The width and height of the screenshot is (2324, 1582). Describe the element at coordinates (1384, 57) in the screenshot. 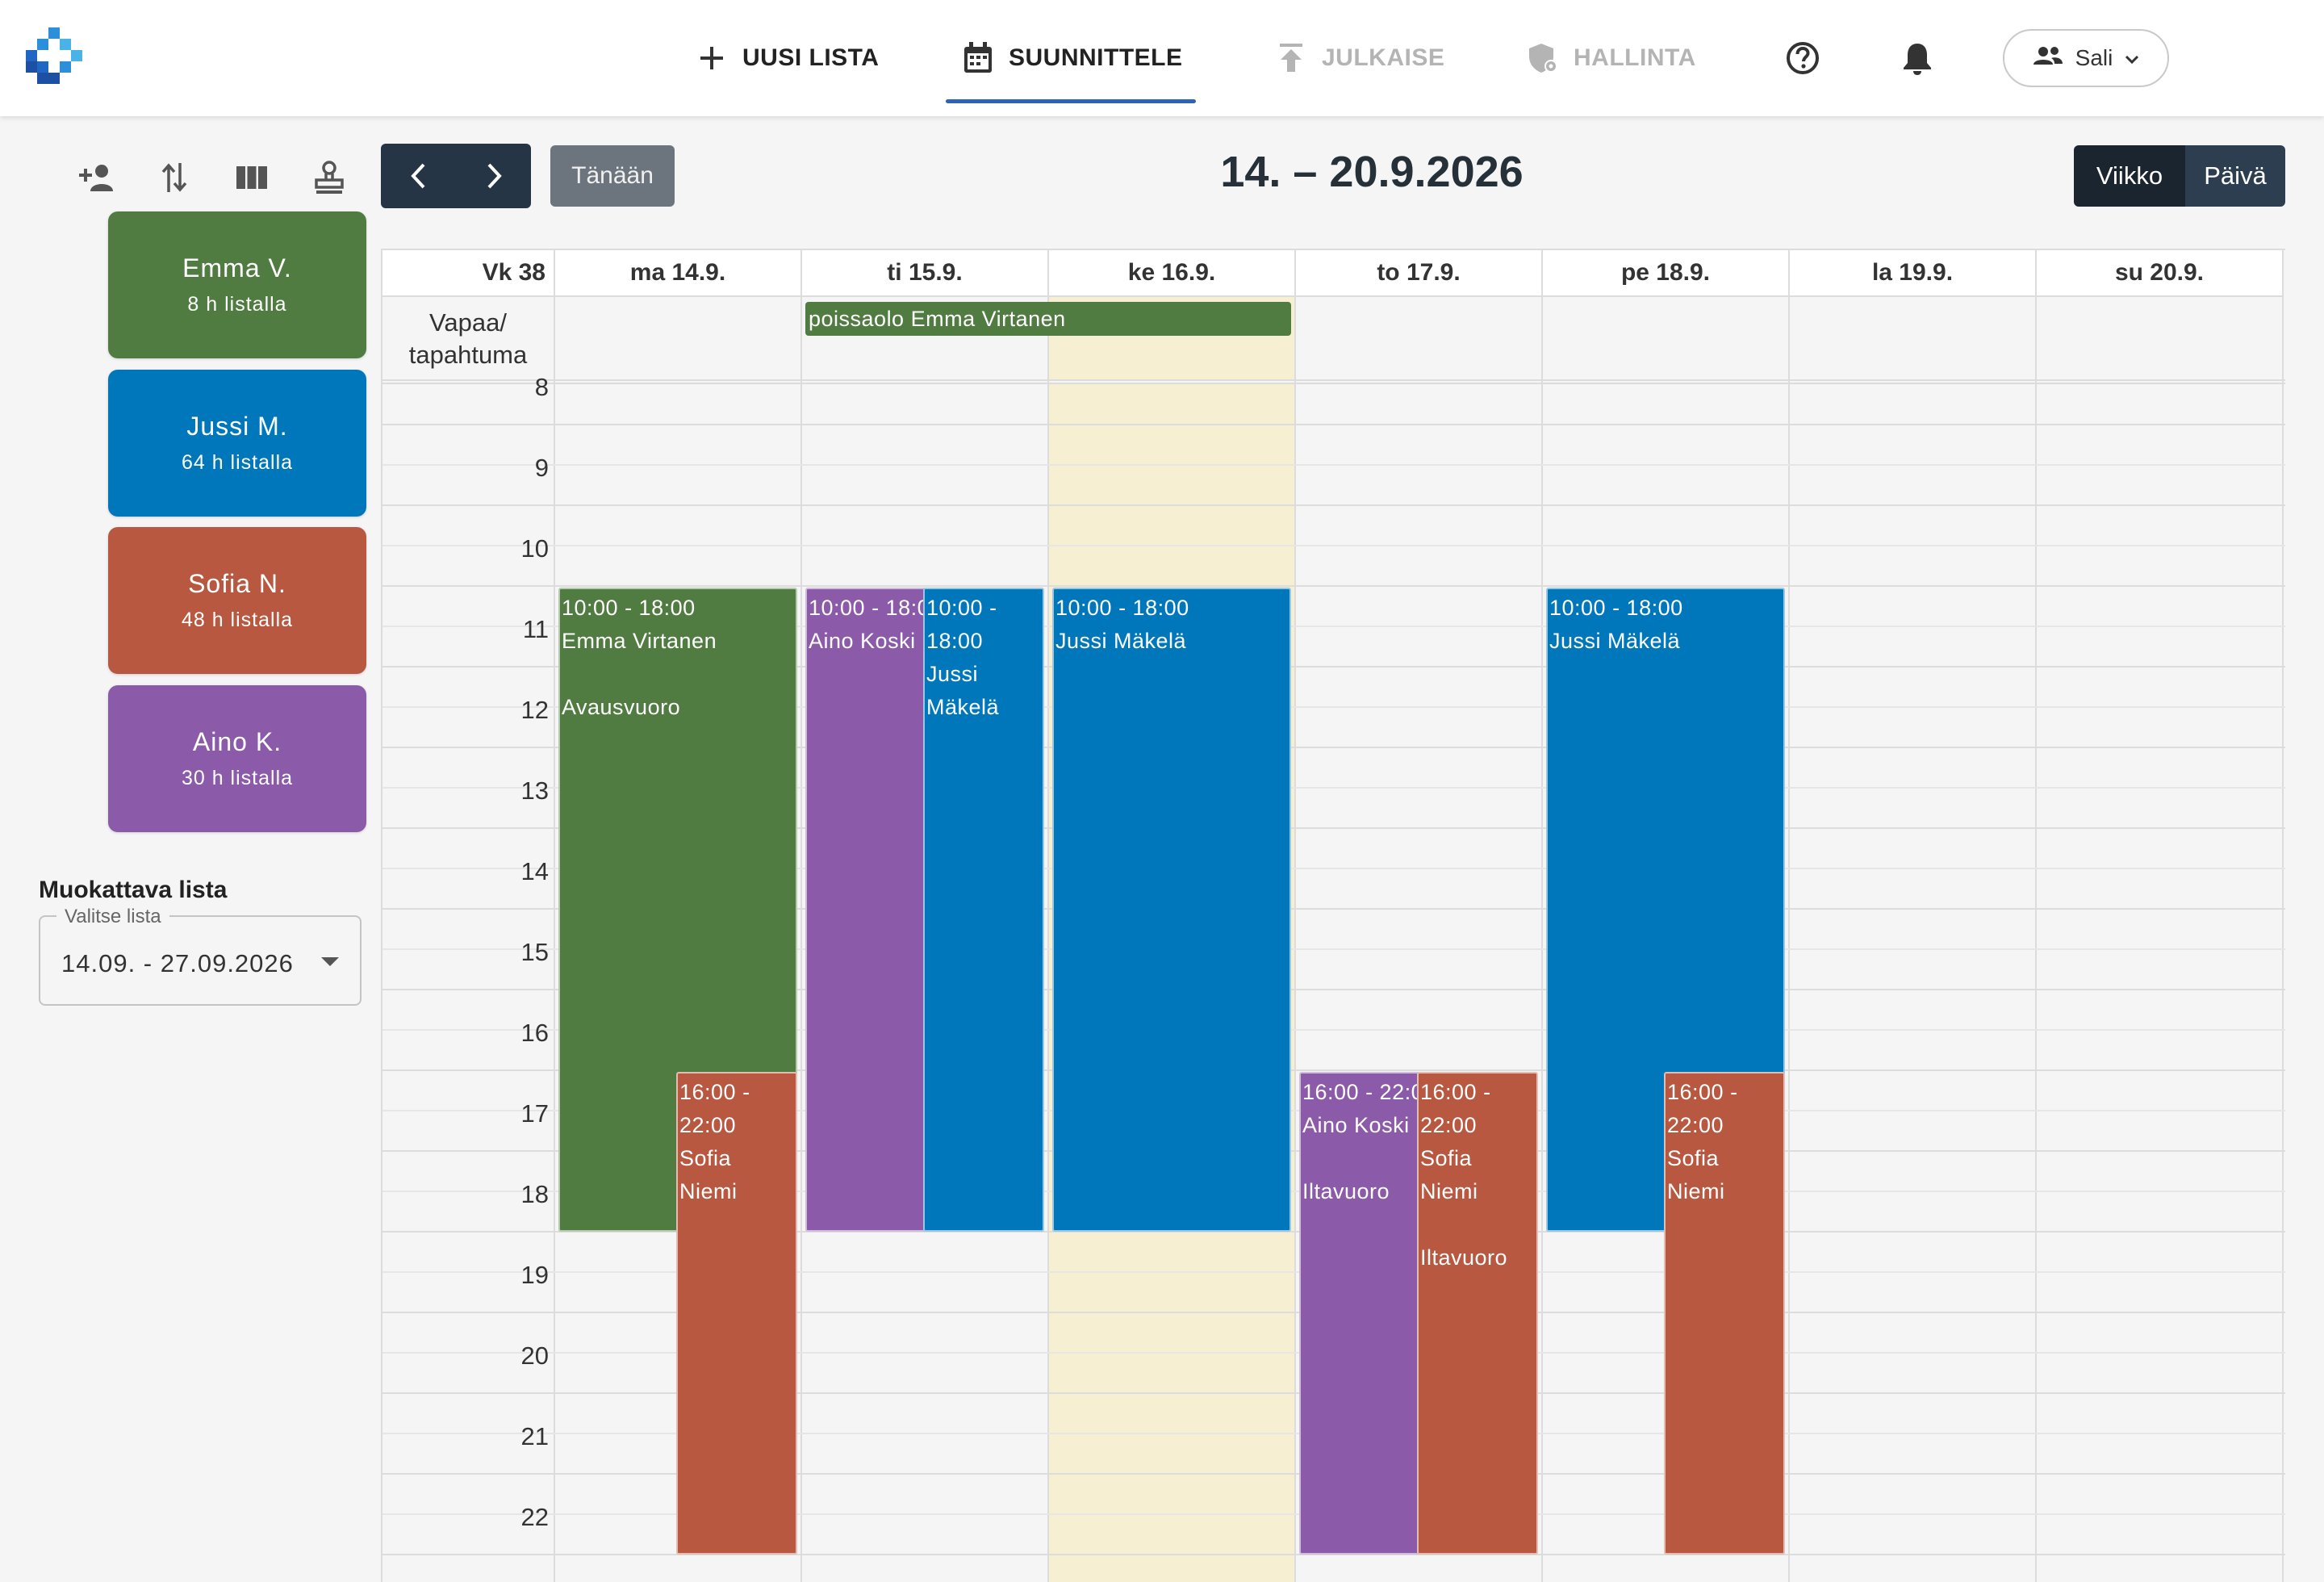

I see `nav-publish-label: JULKAISE` at that location.